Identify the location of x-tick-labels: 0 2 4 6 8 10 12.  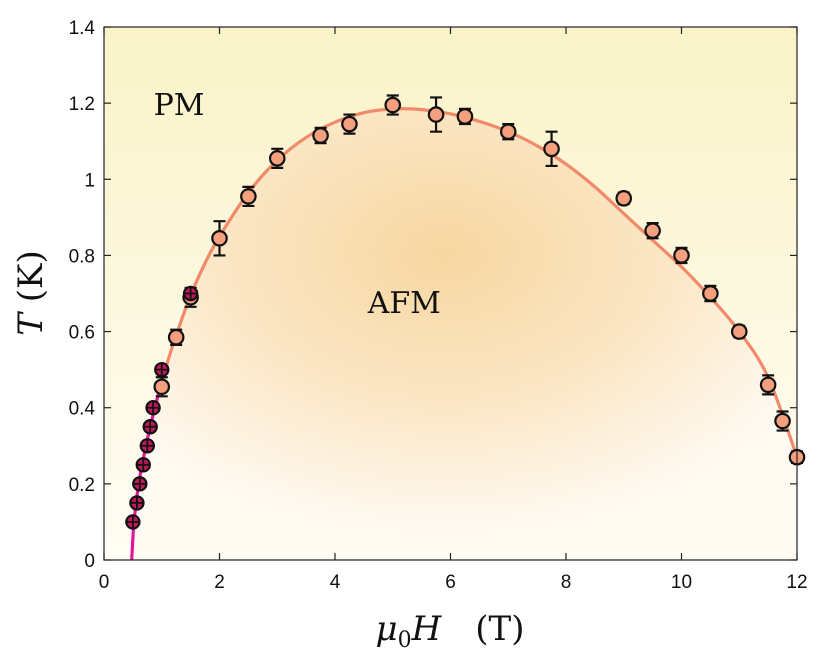
(453, 582).